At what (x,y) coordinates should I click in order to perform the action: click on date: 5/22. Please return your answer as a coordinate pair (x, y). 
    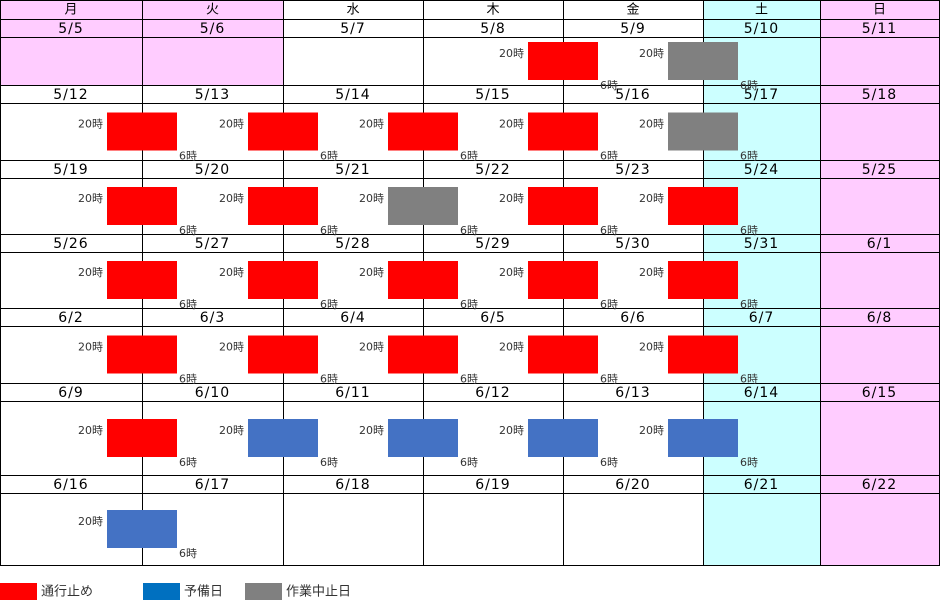
    Looking at the image, I should click on (492, 170).